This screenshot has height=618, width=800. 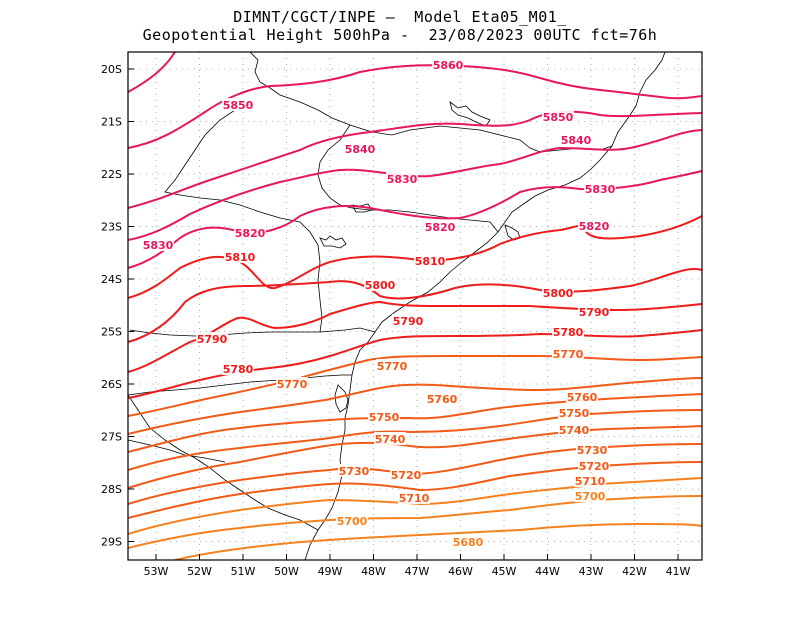 I want to click on lon-tick-label: 41W, so click(x=678, y=571).